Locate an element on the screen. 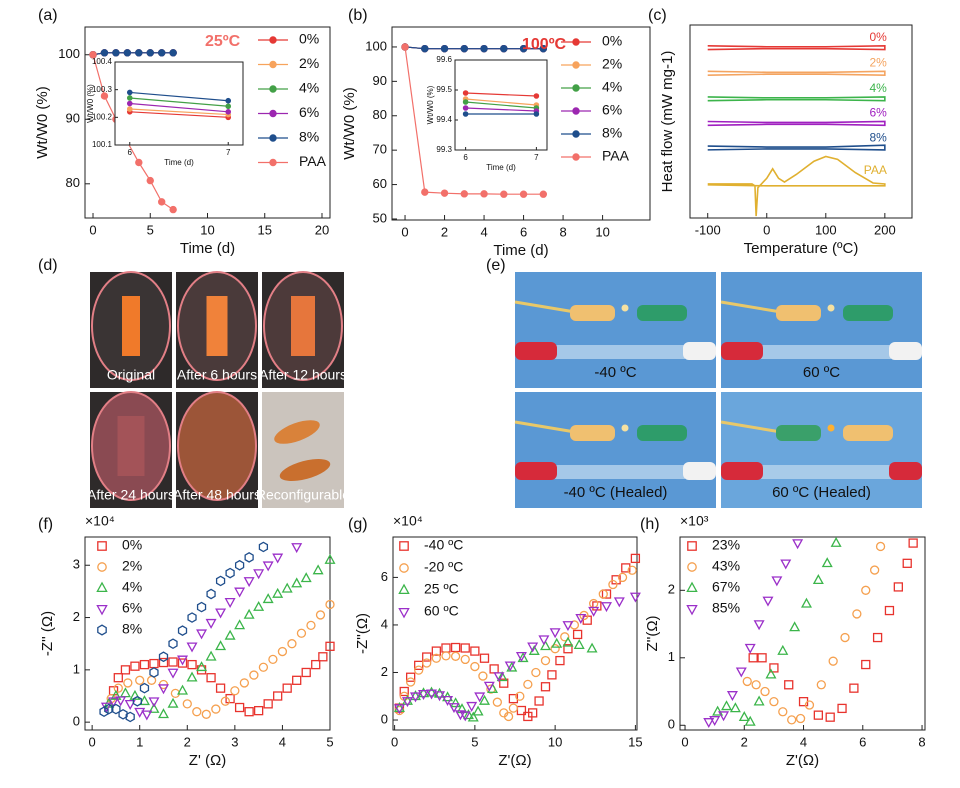  legend-label: 6% is located at coordinates (132, 608).